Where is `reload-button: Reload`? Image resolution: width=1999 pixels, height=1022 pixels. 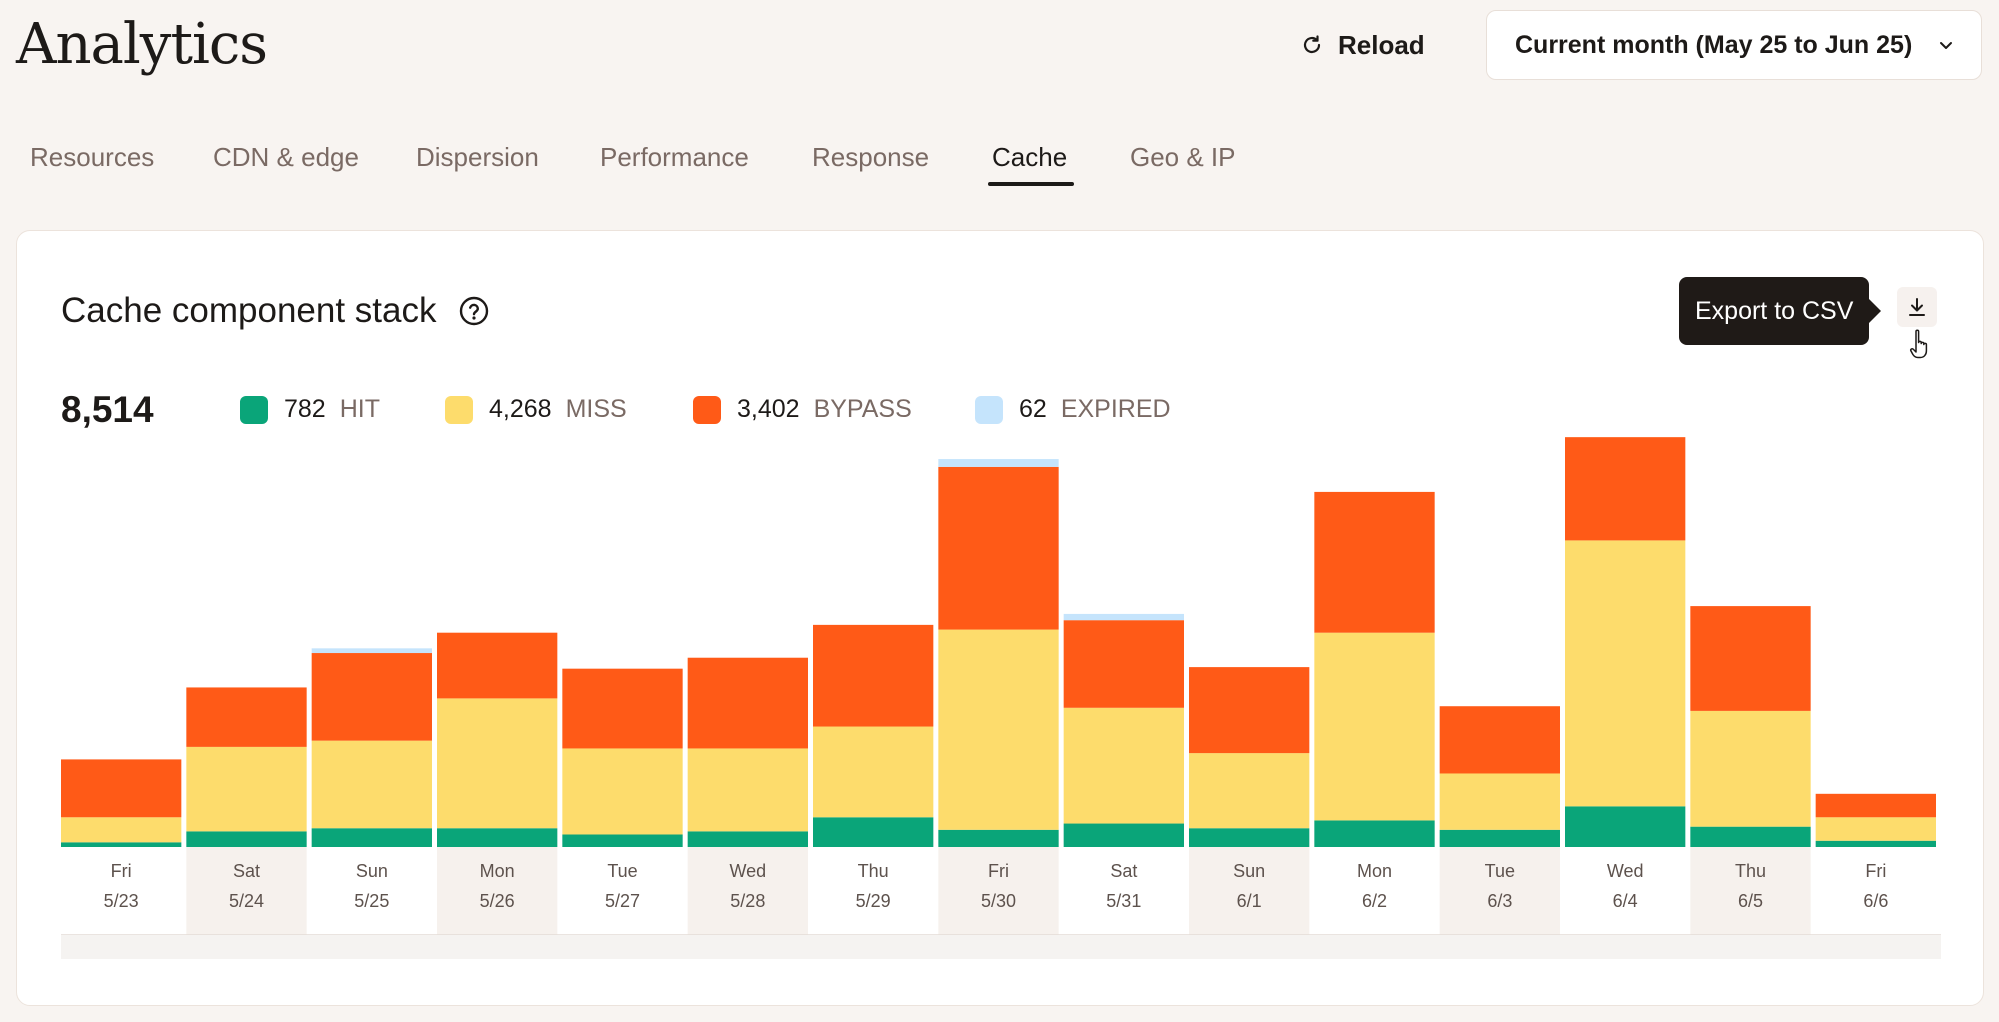 reload-button: Reload is located at coordinates (1362, 45).